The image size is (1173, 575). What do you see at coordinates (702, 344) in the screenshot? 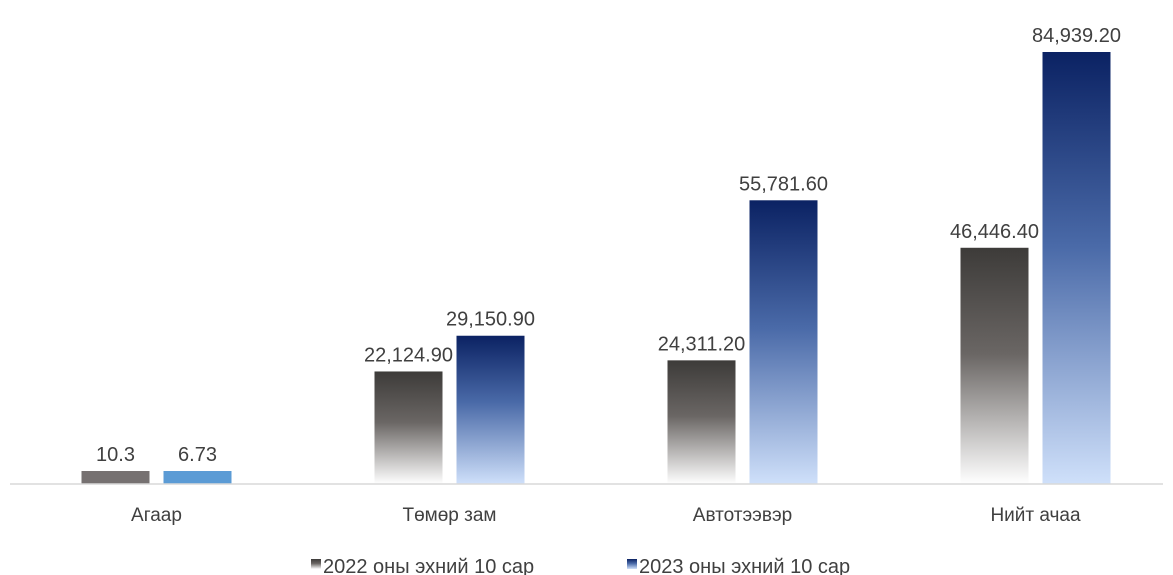
I see `data-label-2022-cat-2: 24,311.20` at bounding box center [702, 344].